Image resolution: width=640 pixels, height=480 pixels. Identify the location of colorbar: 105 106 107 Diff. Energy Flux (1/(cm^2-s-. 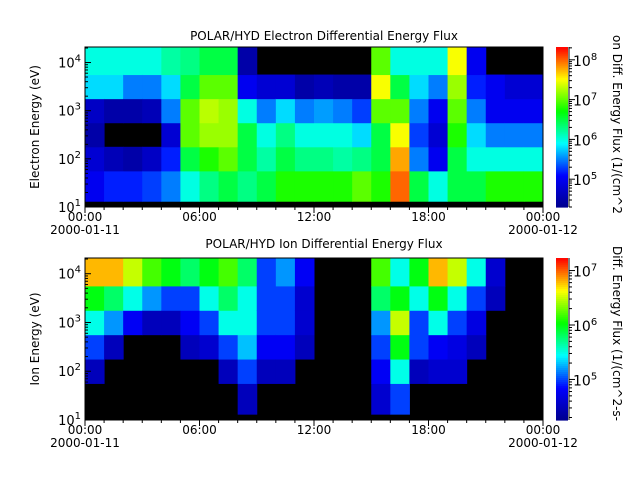
(590, 333).